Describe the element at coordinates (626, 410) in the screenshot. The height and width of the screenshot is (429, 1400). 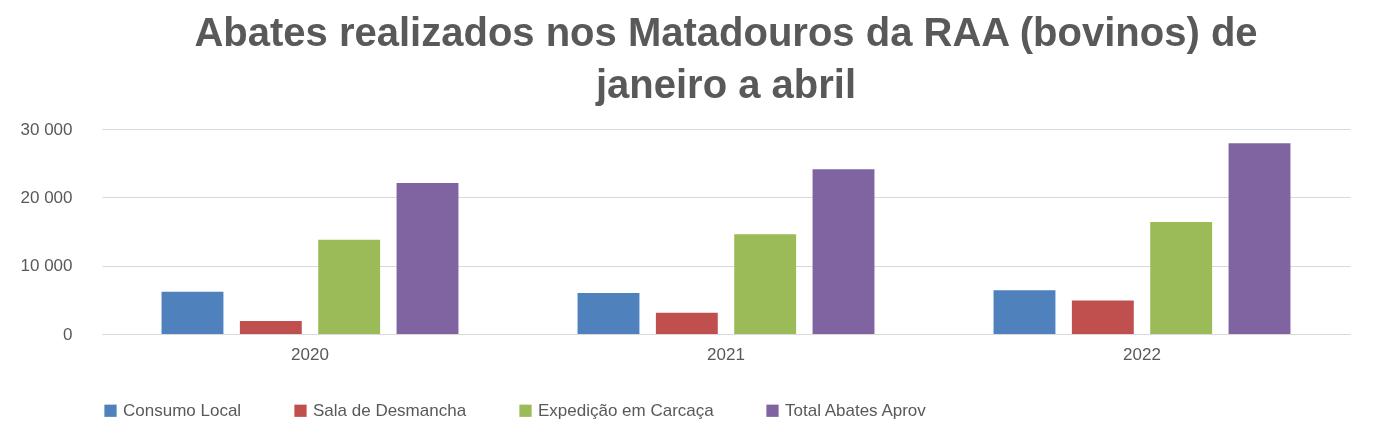
I see `legend-label: Expedição em Carcaça` at that location.